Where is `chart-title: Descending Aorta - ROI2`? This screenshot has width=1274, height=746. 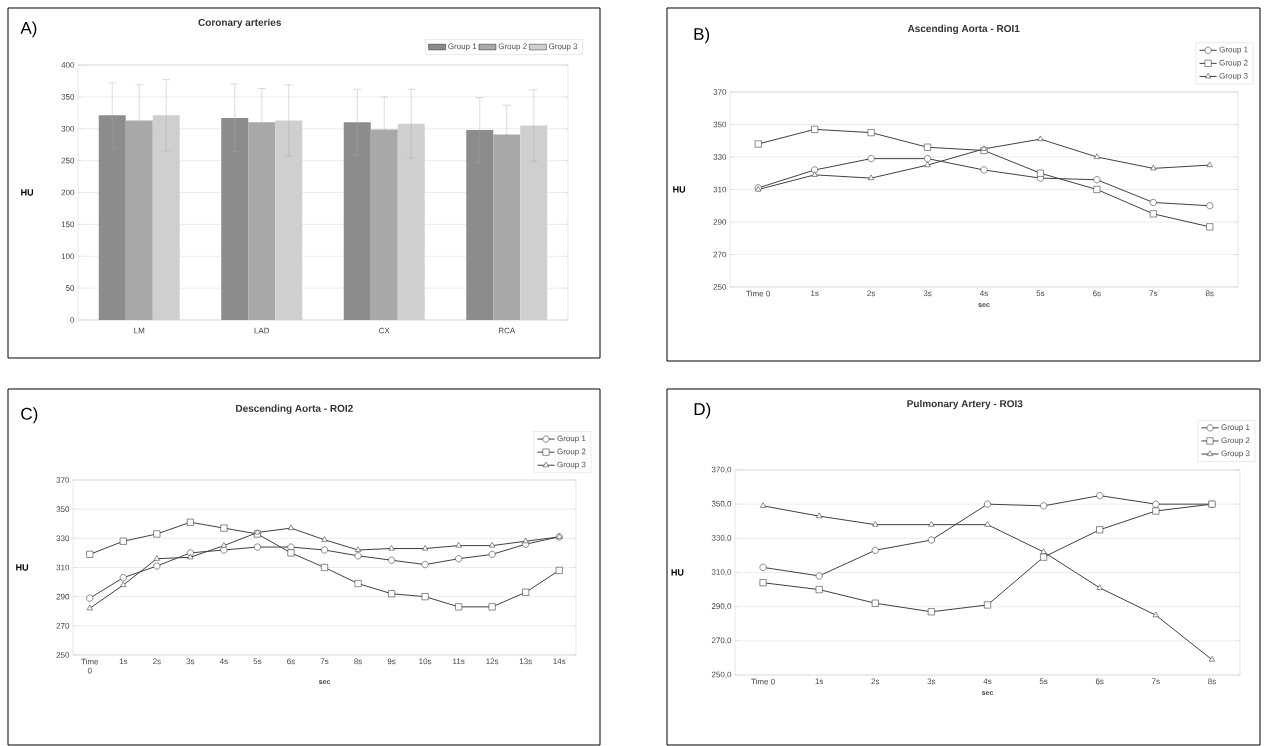 chart-title: Descending Aorta - ROI2 is located at coordinates (294, 409).